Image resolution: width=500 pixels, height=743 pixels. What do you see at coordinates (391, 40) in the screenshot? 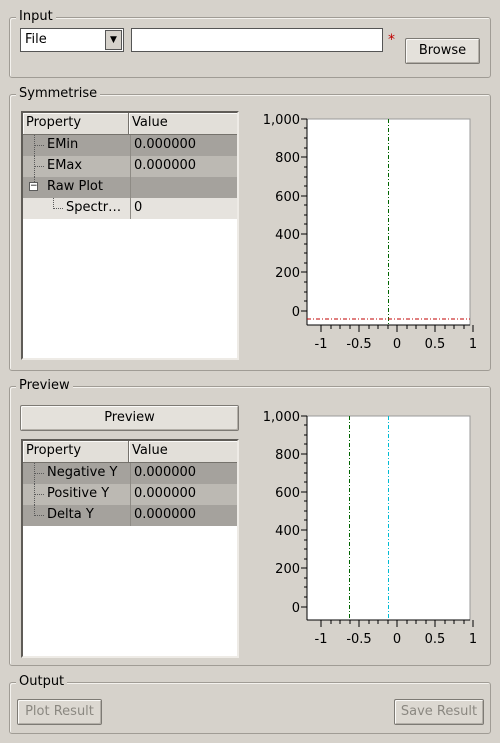
I see `required-marker: *` at bounding box center [391, 40].